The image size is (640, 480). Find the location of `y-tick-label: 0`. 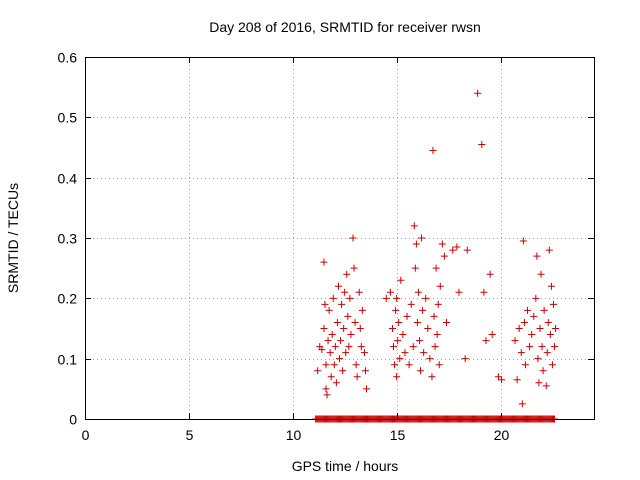

y-tick-label: 0 is located at coordinates (73, 420).